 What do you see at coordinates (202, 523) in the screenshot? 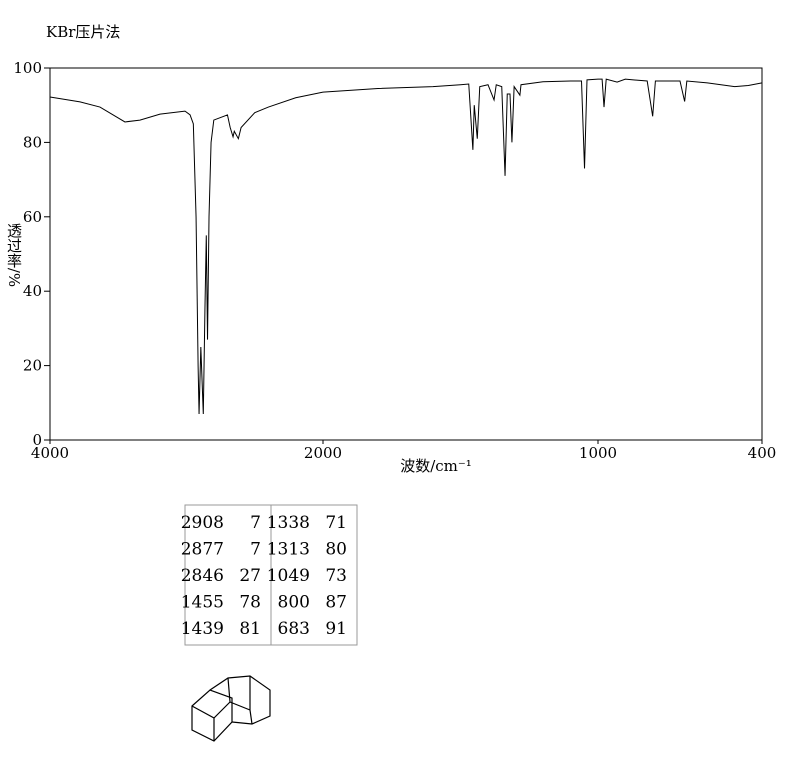
I see `table-cell: 2908` at bounding box center [202, 523].